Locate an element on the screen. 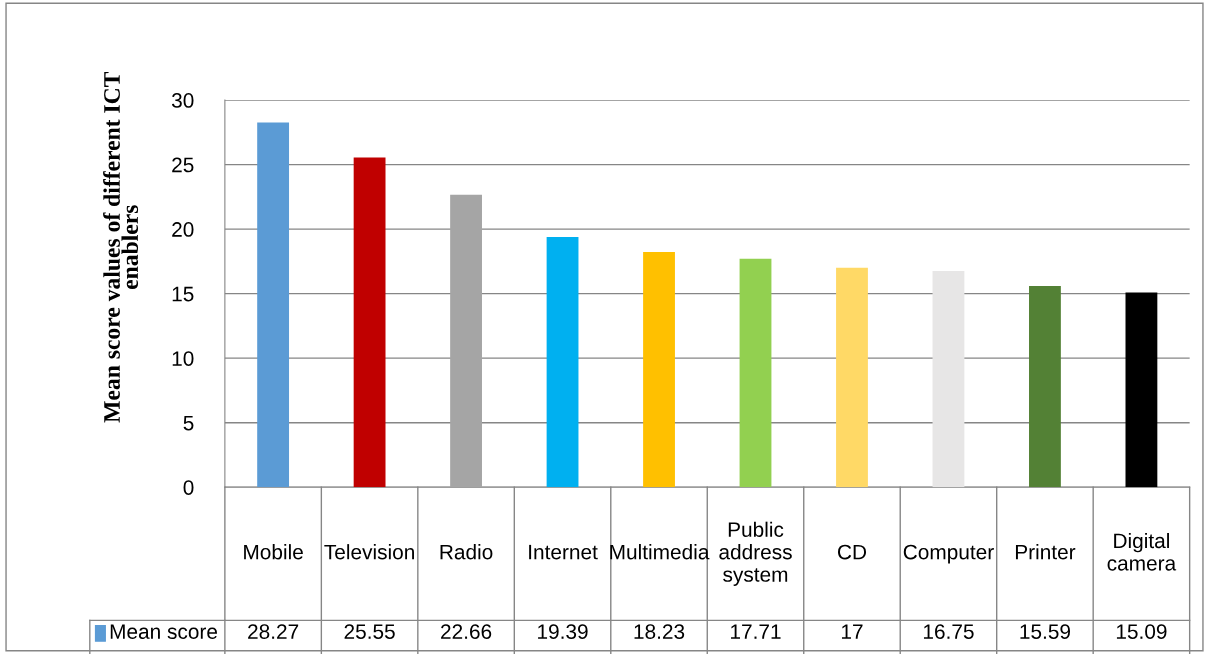 This screenshot has width=1209, height=654. y-tick-label: 10 is located at coordinates (183, 358).